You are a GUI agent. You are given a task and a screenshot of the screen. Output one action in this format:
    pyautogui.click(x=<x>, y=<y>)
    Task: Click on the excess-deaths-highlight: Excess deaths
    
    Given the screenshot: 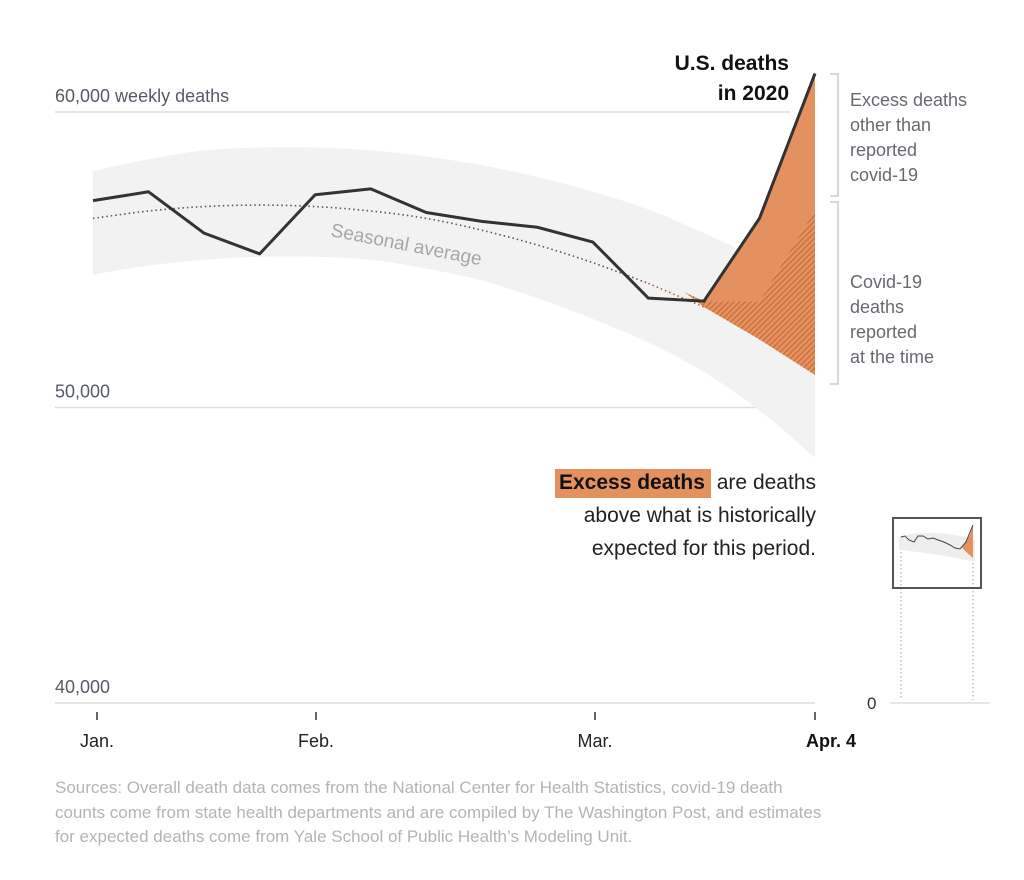 What is the action you would take?
    pyautogui.click(x=632, y=483)
    